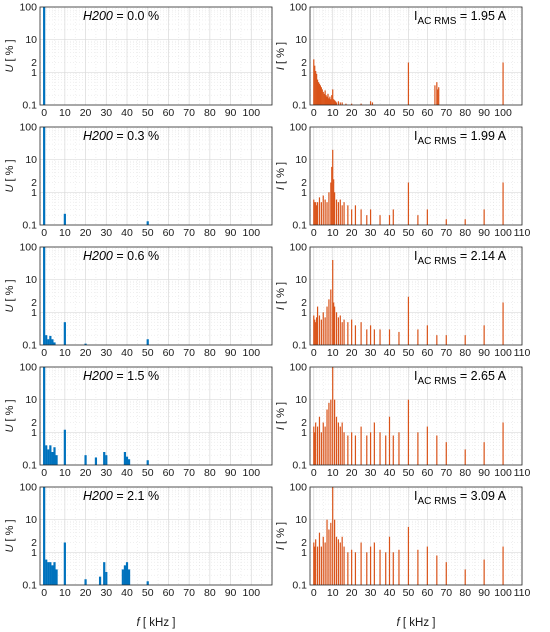 The image size is (550, 632). What do you see at coordinates (10, 295) in the screenshot?
I see `y-axis-label: U [ % ]` at bounding box center [10, 295].